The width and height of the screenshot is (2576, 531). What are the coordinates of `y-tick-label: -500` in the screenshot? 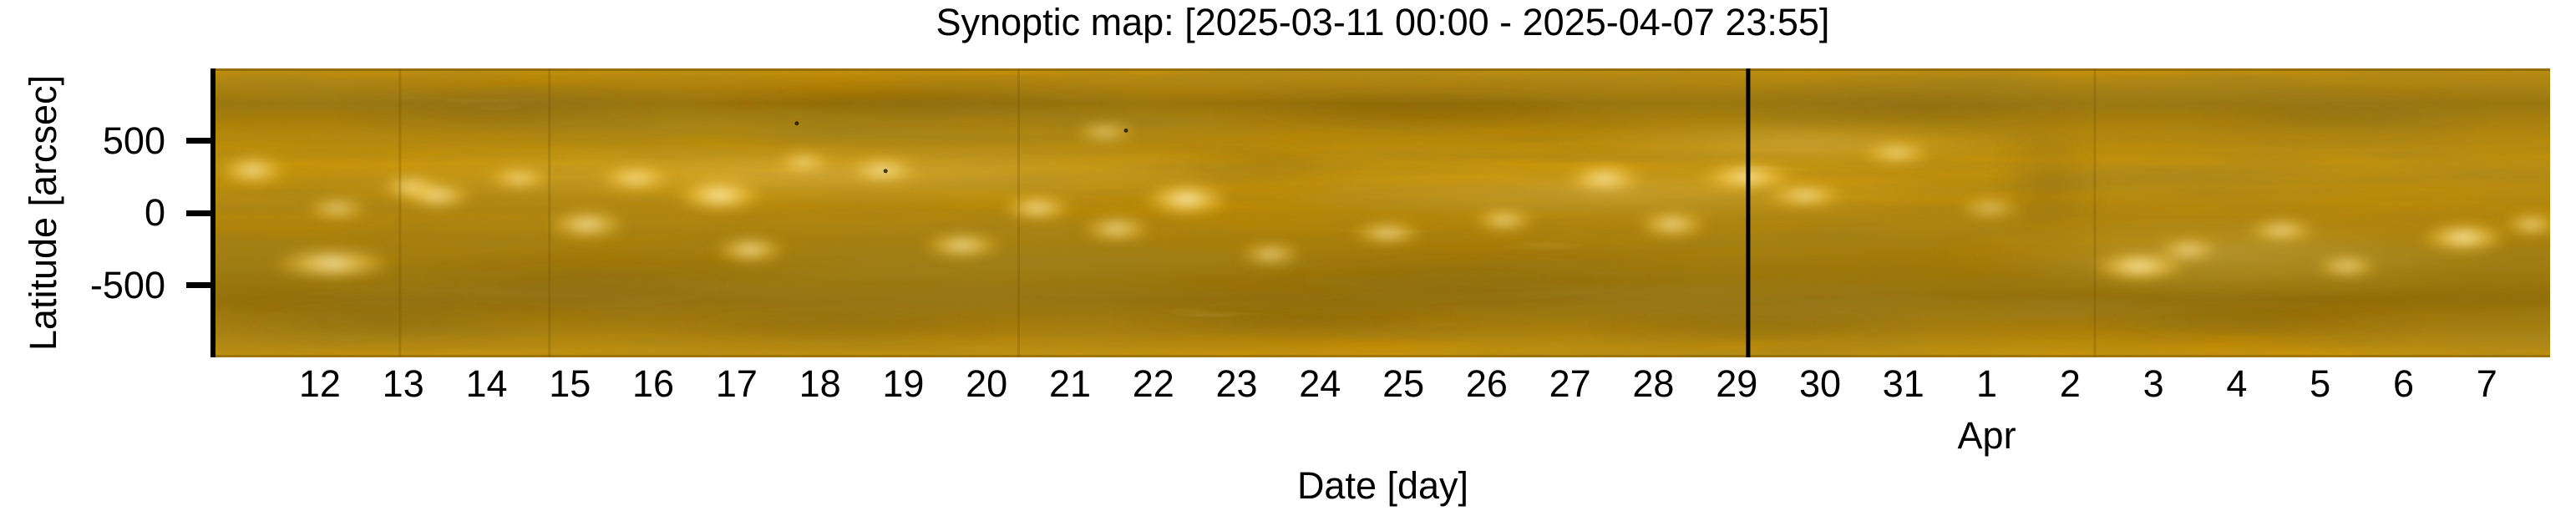 It's located at (127, 284).